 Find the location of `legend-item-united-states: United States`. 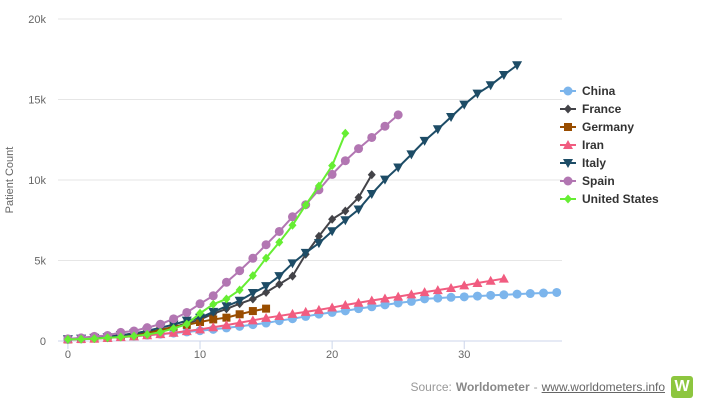

legend-item-united-states: United States is located at coordinates (609, 199).